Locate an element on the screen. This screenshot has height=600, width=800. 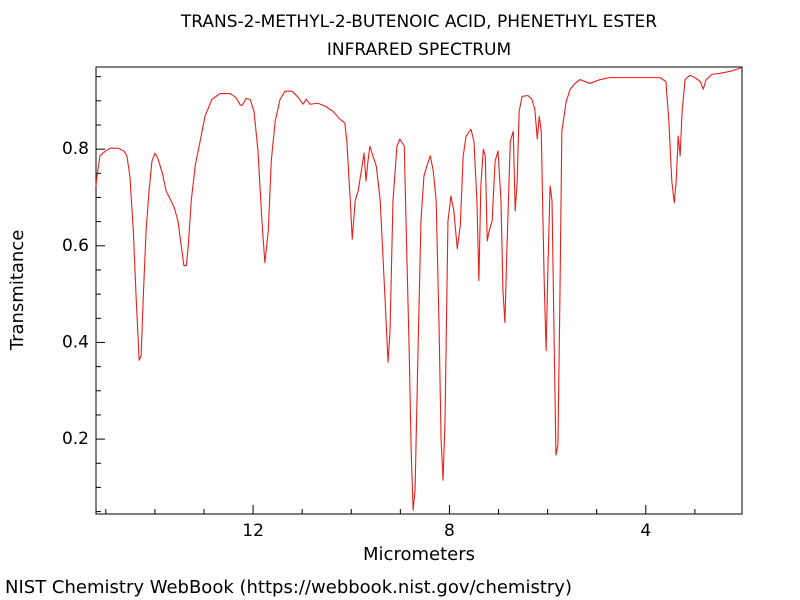
chart-subtitle: INFRARED SPECTRUM is located at coordinates (419, 50).